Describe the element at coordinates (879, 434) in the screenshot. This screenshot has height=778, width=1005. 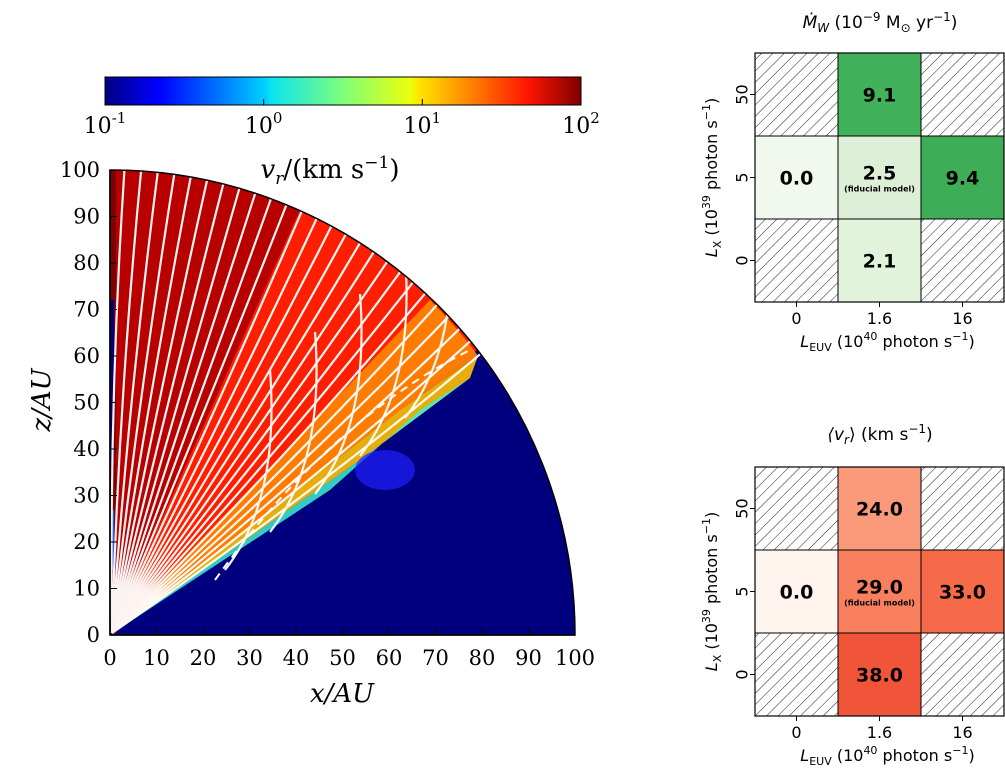
I see `velocity-title: ⟨vr⟩ (km s−1)` at that location.